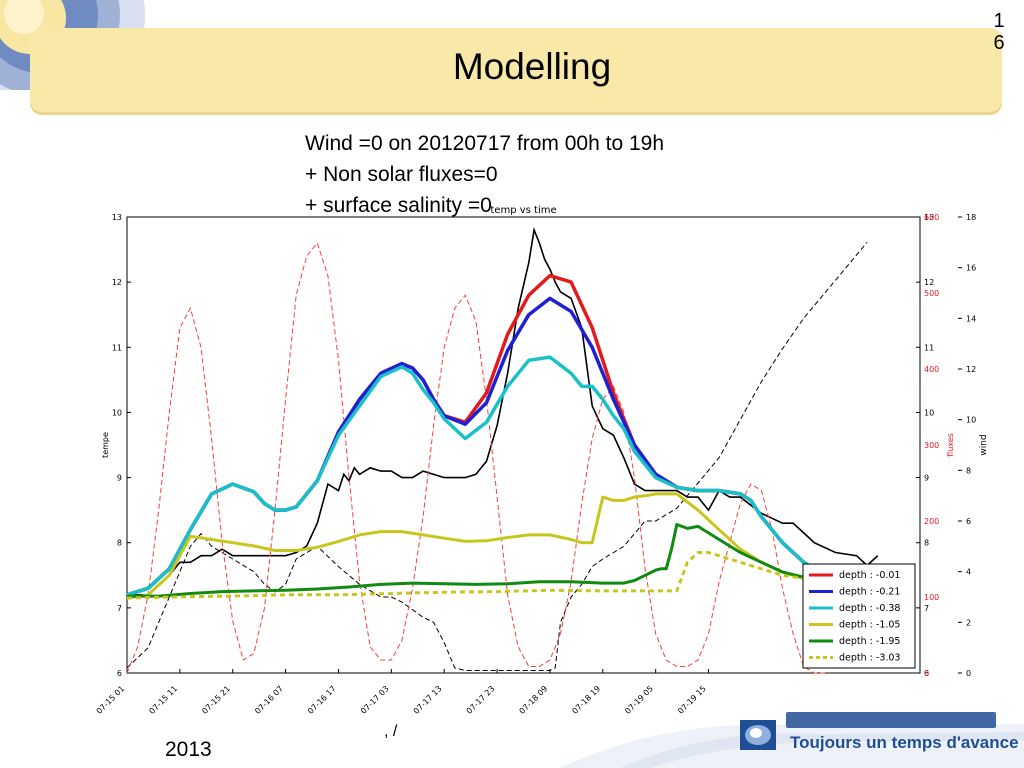  What do you see at coordinates (904, 742) in the screenshot?
I see `brand-tagline: Toujours un temps d'avance` at bounding box center [904, 742].